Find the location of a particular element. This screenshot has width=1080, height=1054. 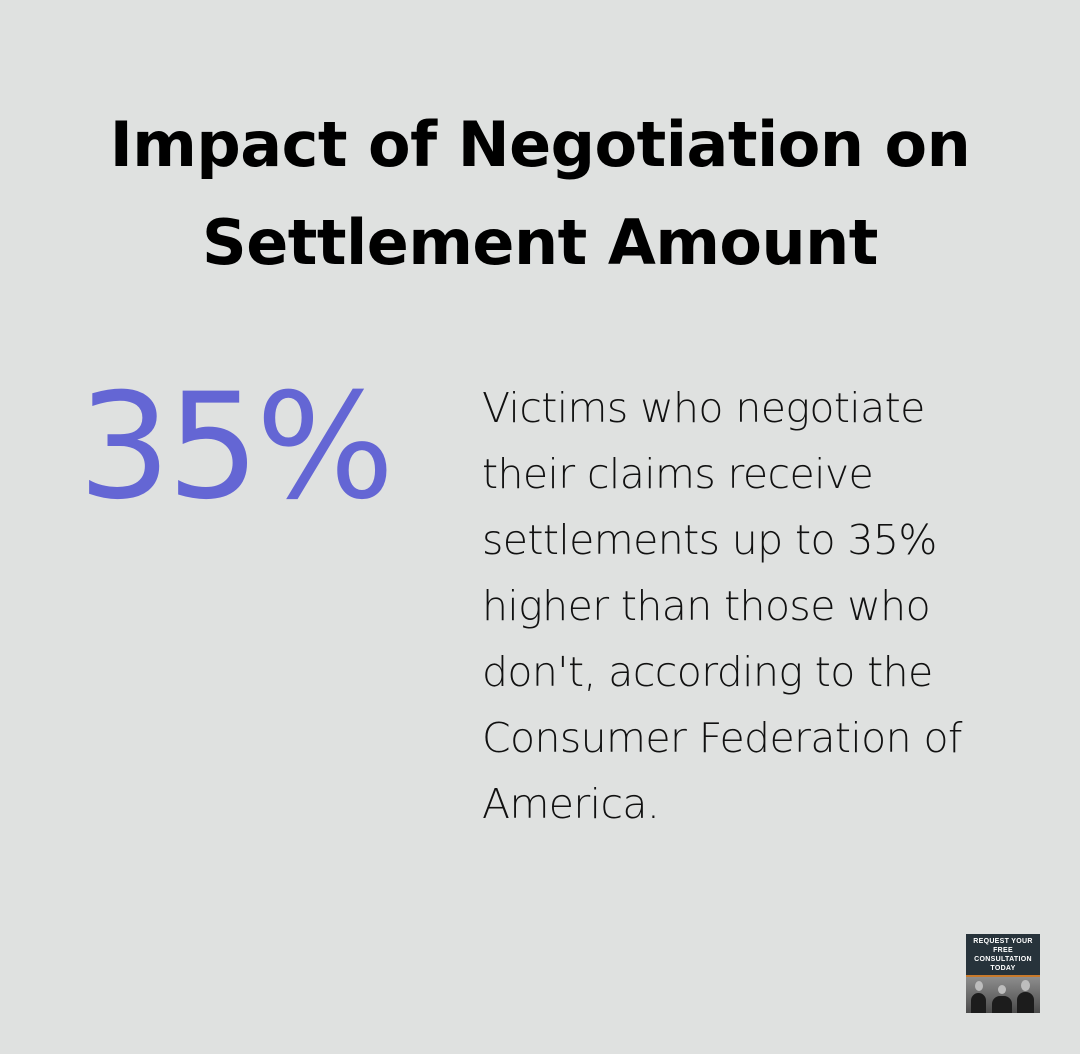

team-photo is located at coordinates (1003, 995).